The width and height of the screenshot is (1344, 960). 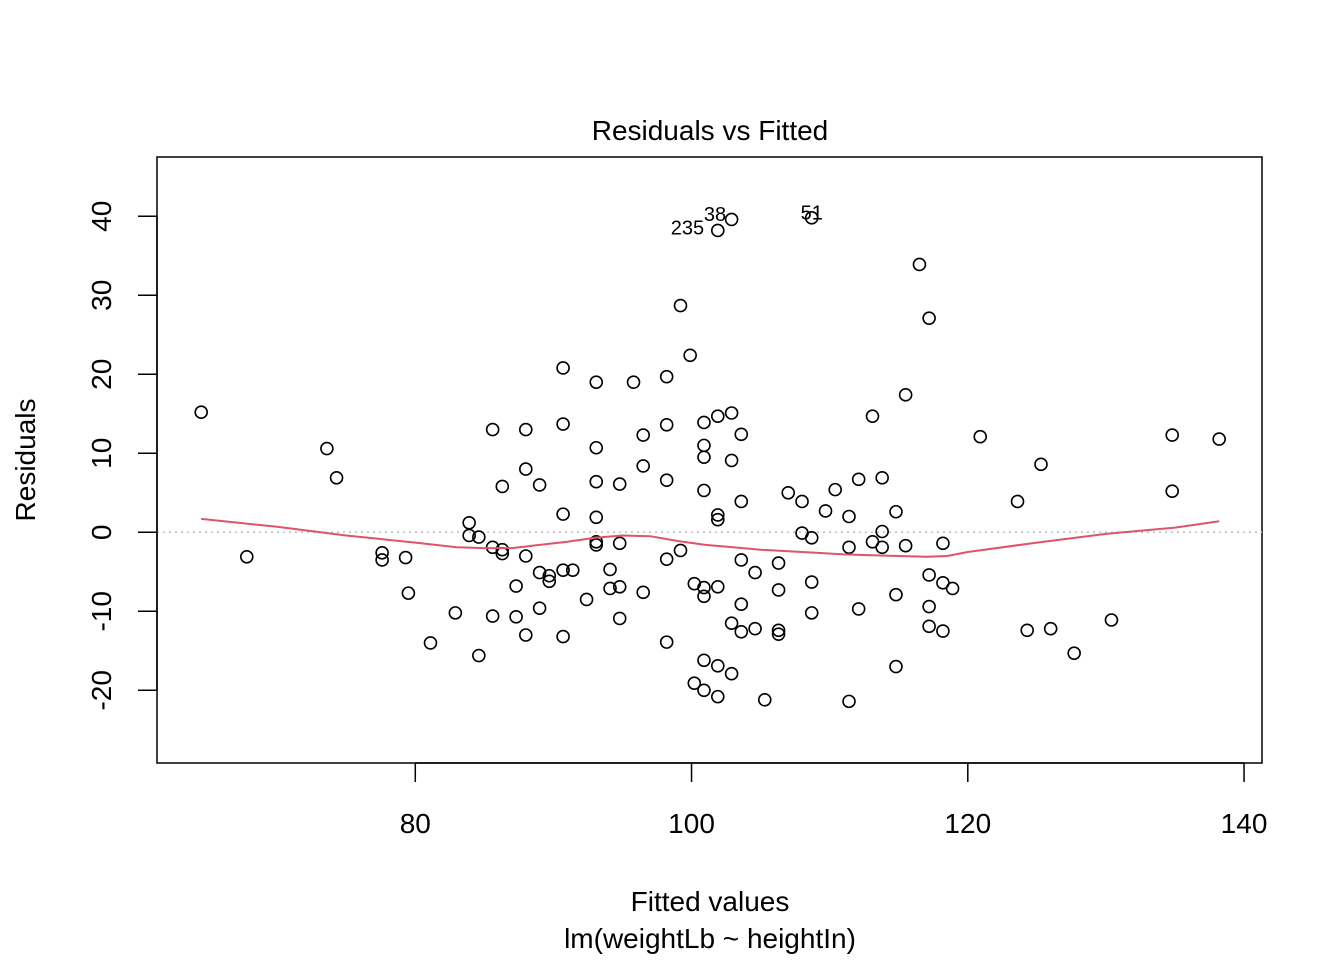 I want to click on point-label: 235, so click(x=687, y=228).